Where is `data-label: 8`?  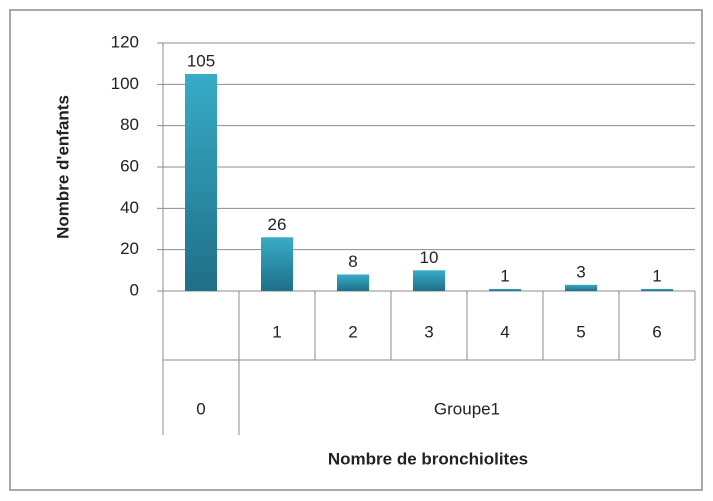 data-label: 8 is located at coordinates (352, 261).